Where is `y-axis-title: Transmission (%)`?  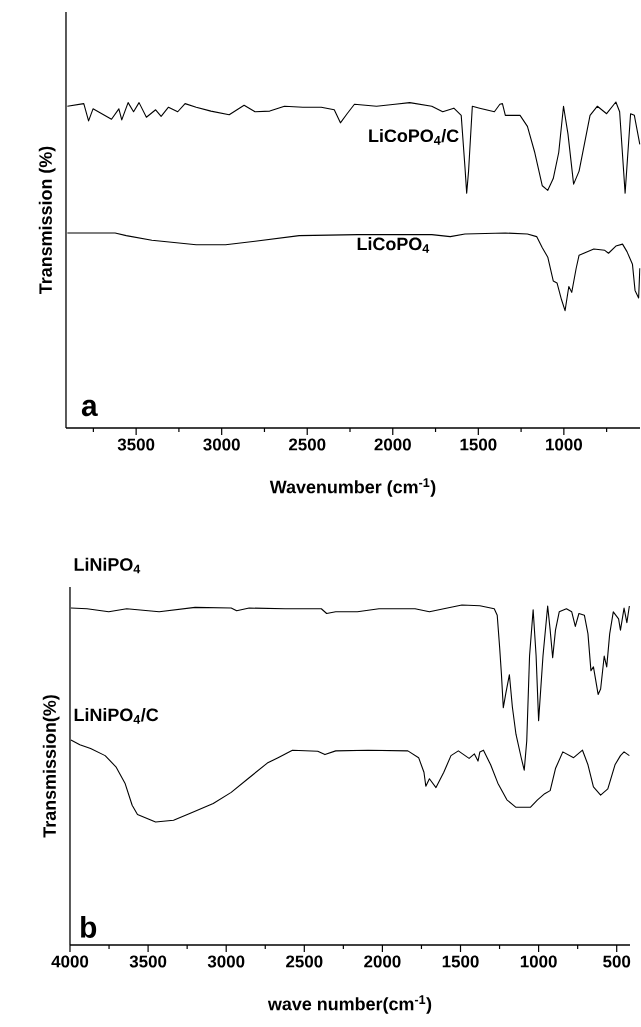
y-axis-title: Transmission (%) is located at coordinates (47, 220).